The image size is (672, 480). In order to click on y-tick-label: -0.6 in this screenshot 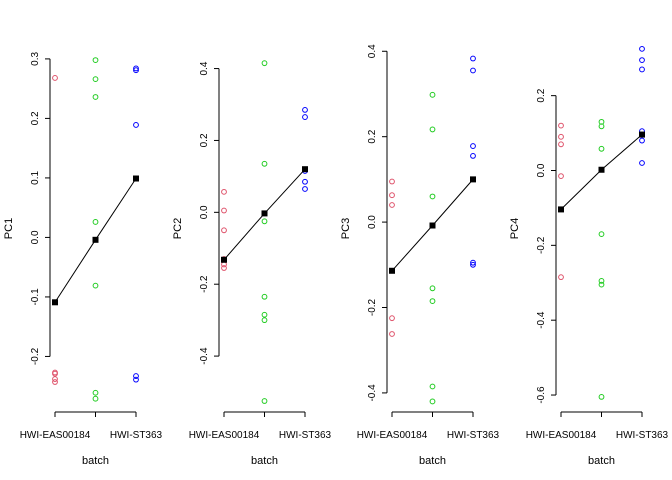, I will do `click(541, 395)`.